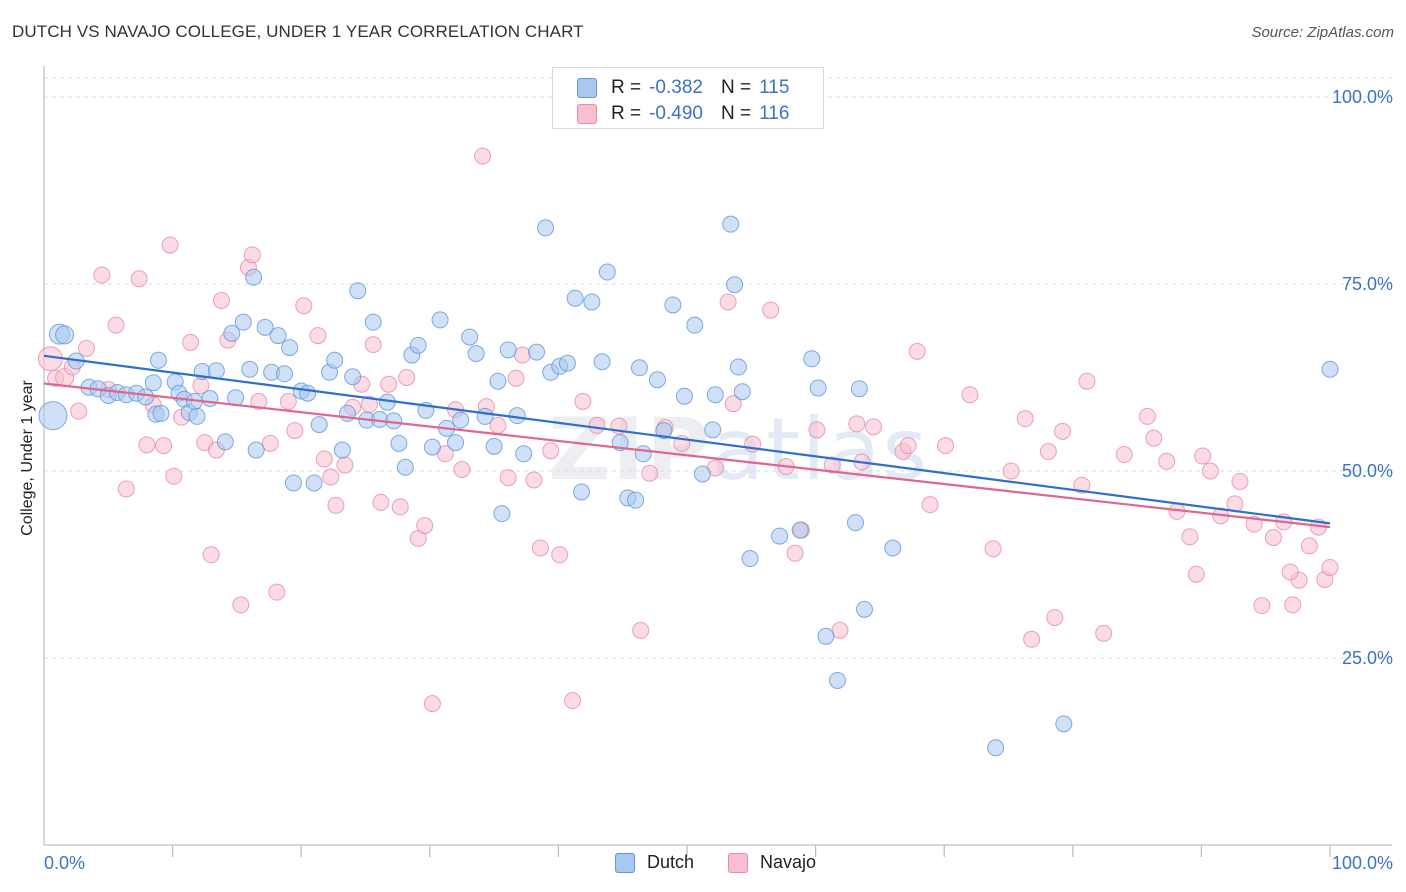 Image resolution: width=1406 pixels, height=892 pixels. Describe the element at coordinates (654, 862) in the screenshot. I see `legend-item-dutch: Dutch` at that location.